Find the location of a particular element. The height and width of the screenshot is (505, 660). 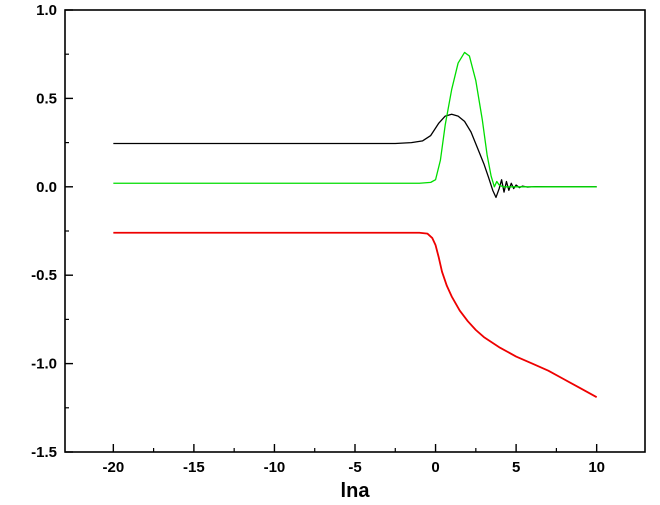

x-tick-label: -20 is located at coordinates (113, 467).